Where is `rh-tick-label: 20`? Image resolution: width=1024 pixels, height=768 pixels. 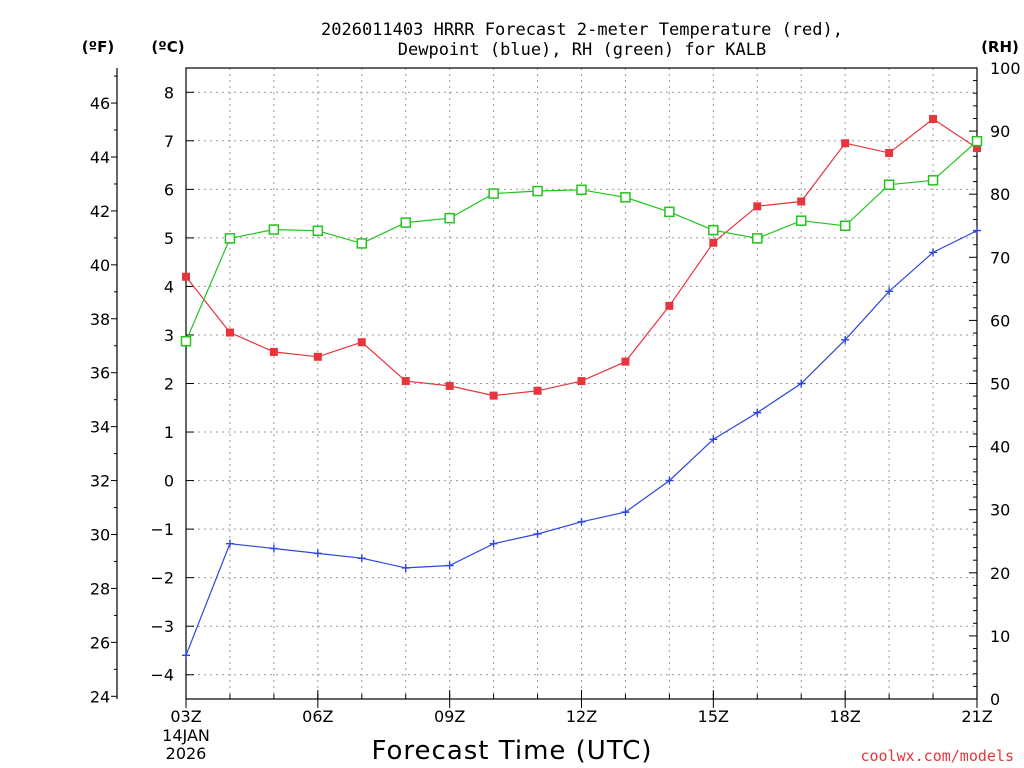 rh-tick-label: 20 is located at coordinates (1000, 573).